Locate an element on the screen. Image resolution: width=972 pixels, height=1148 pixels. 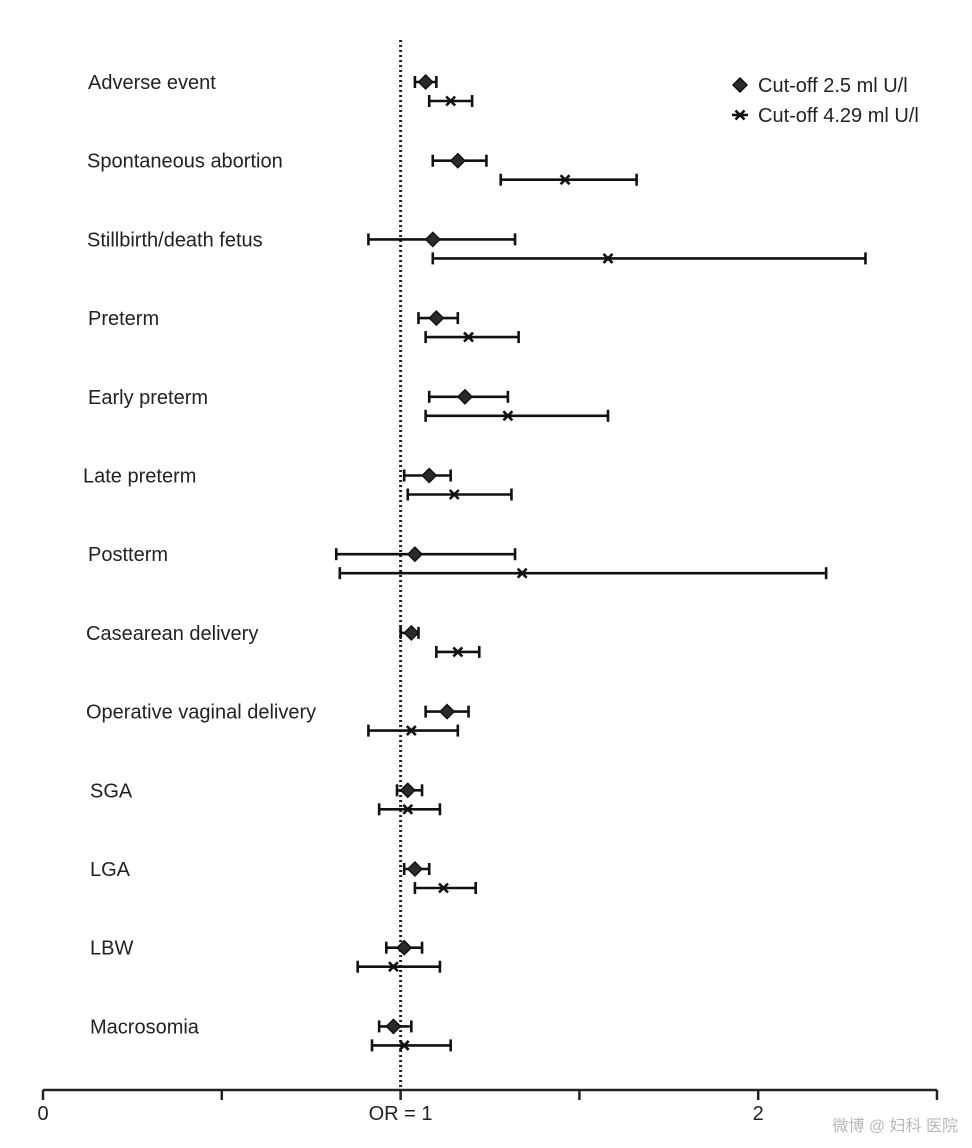
legend-entry: Cut-off 4.29 ml U/l is located at coordinates (825, 116).